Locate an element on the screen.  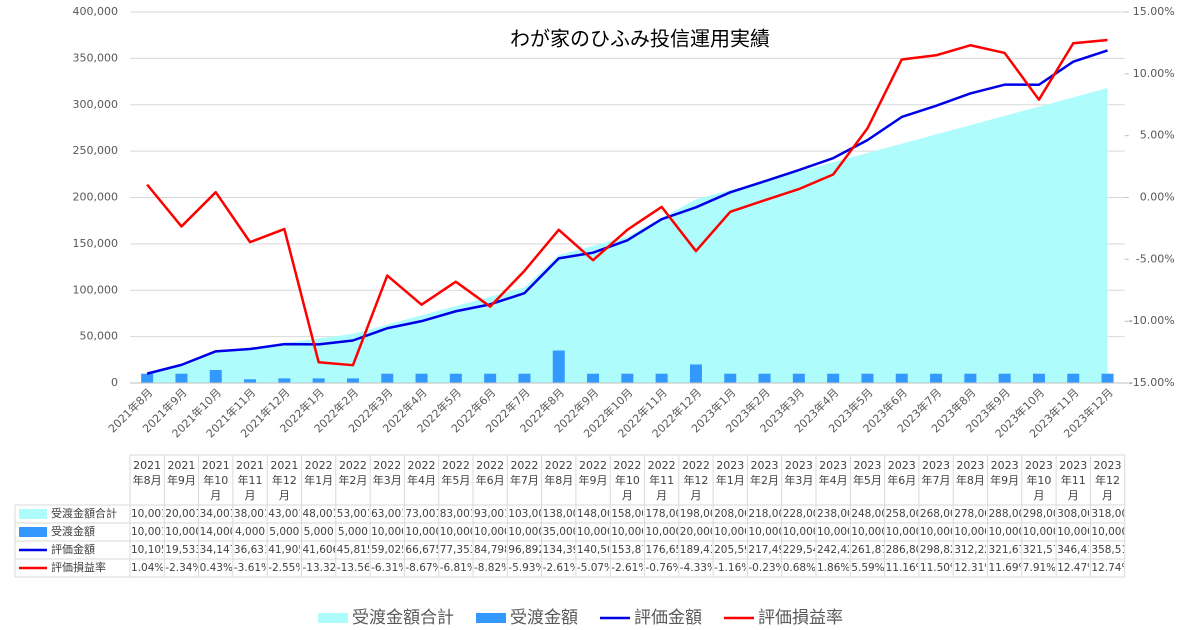
table-cell: -13.32% is located at coordinates (318, 568).